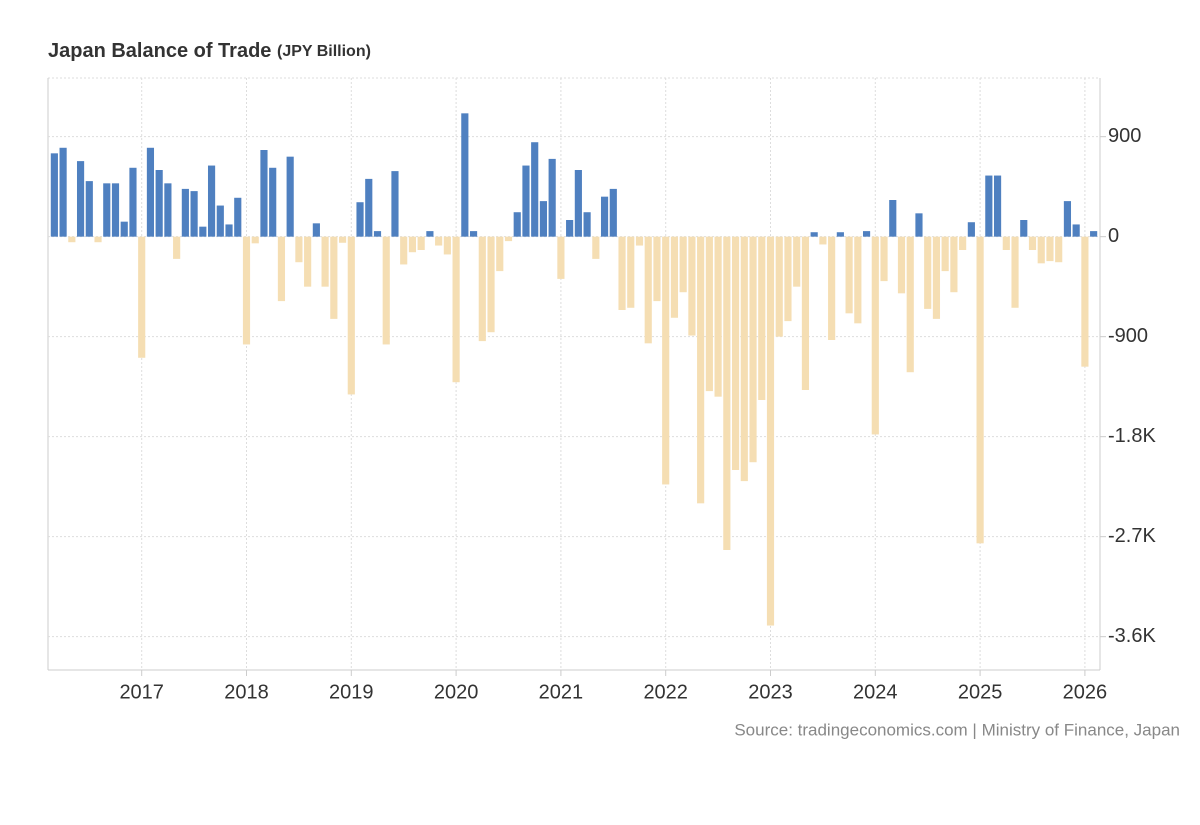 Image resolution: width=1200 pixels, height=825 pixels. Describe the element at coordinates (159, 51) in the screenshot. I see `title: Japan Balance of Trade` at that location.